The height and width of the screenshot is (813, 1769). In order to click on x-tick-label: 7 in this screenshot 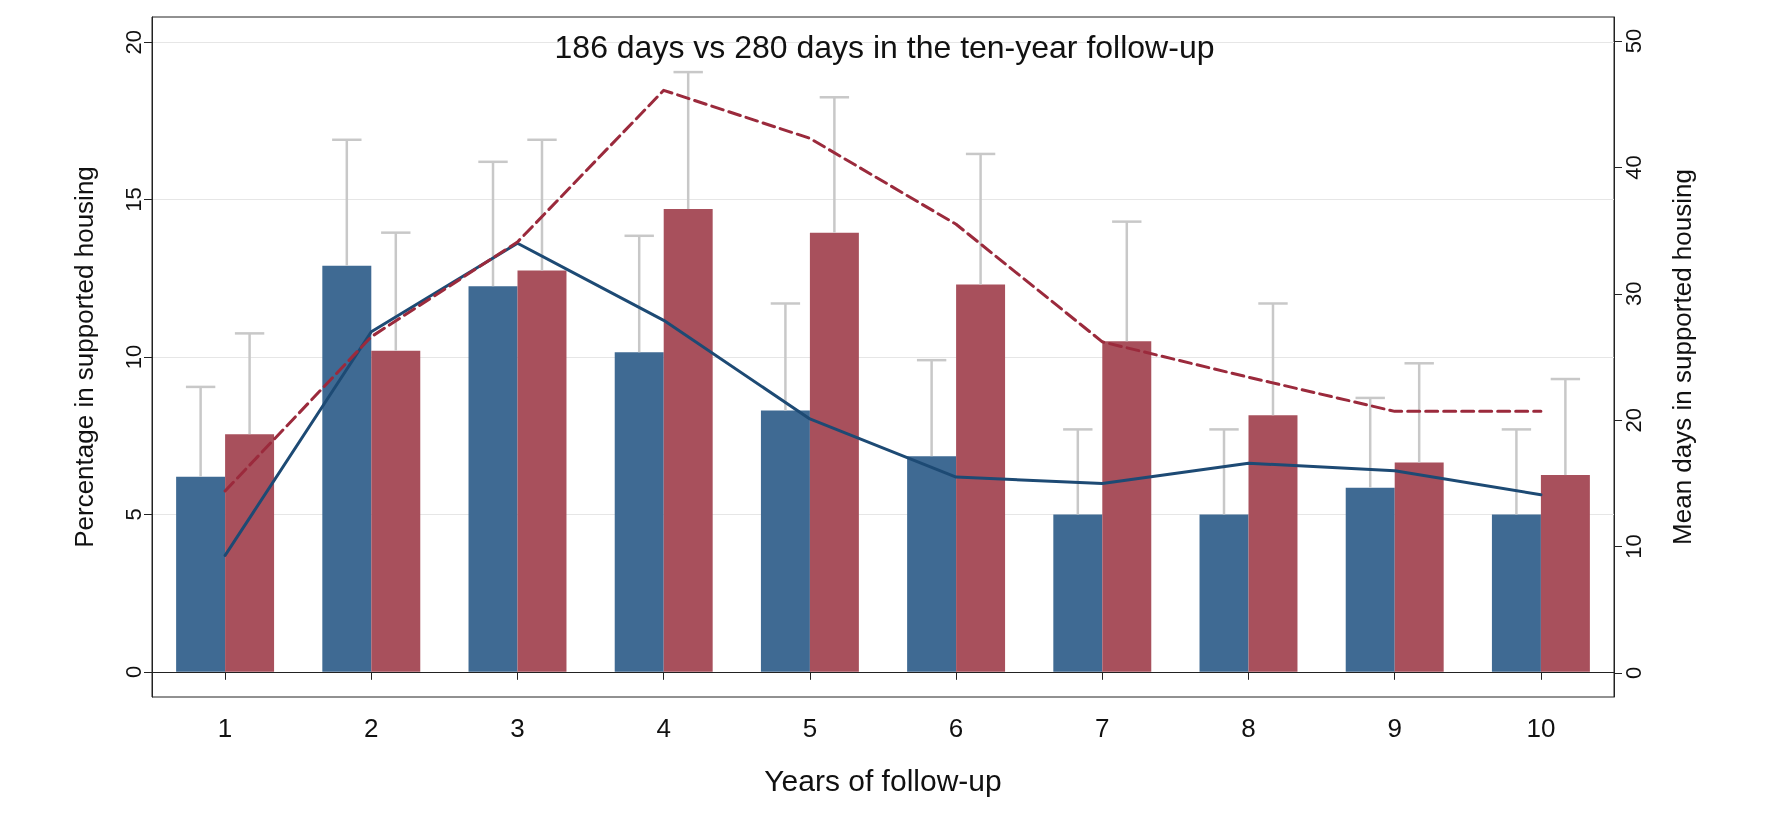, I will do `click(1102, 728)`.